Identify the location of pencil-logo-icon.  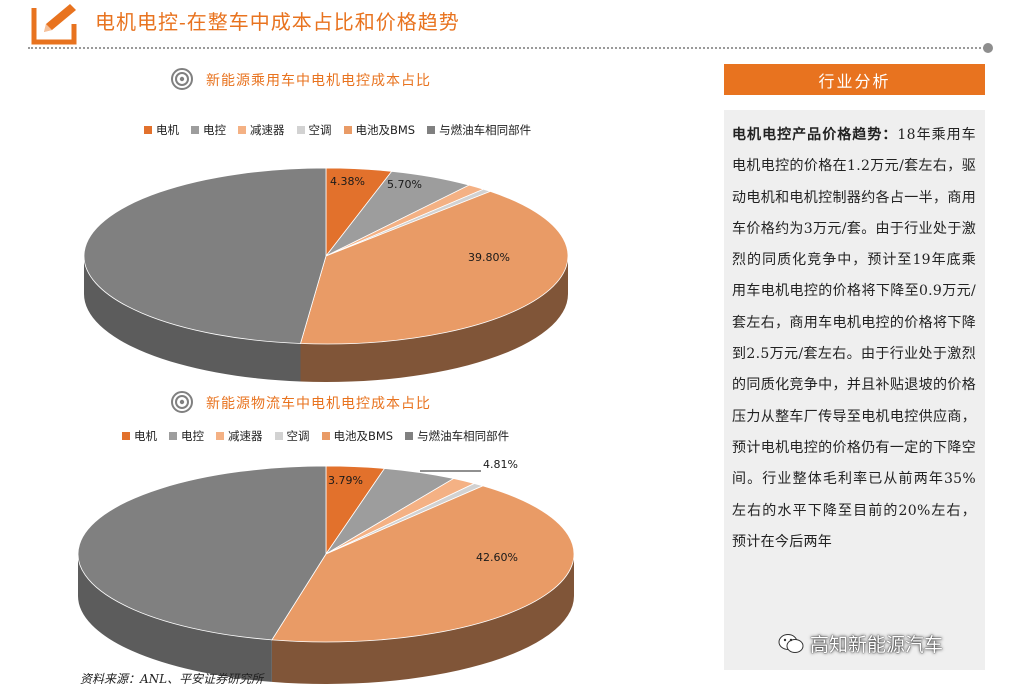
(54, 24).